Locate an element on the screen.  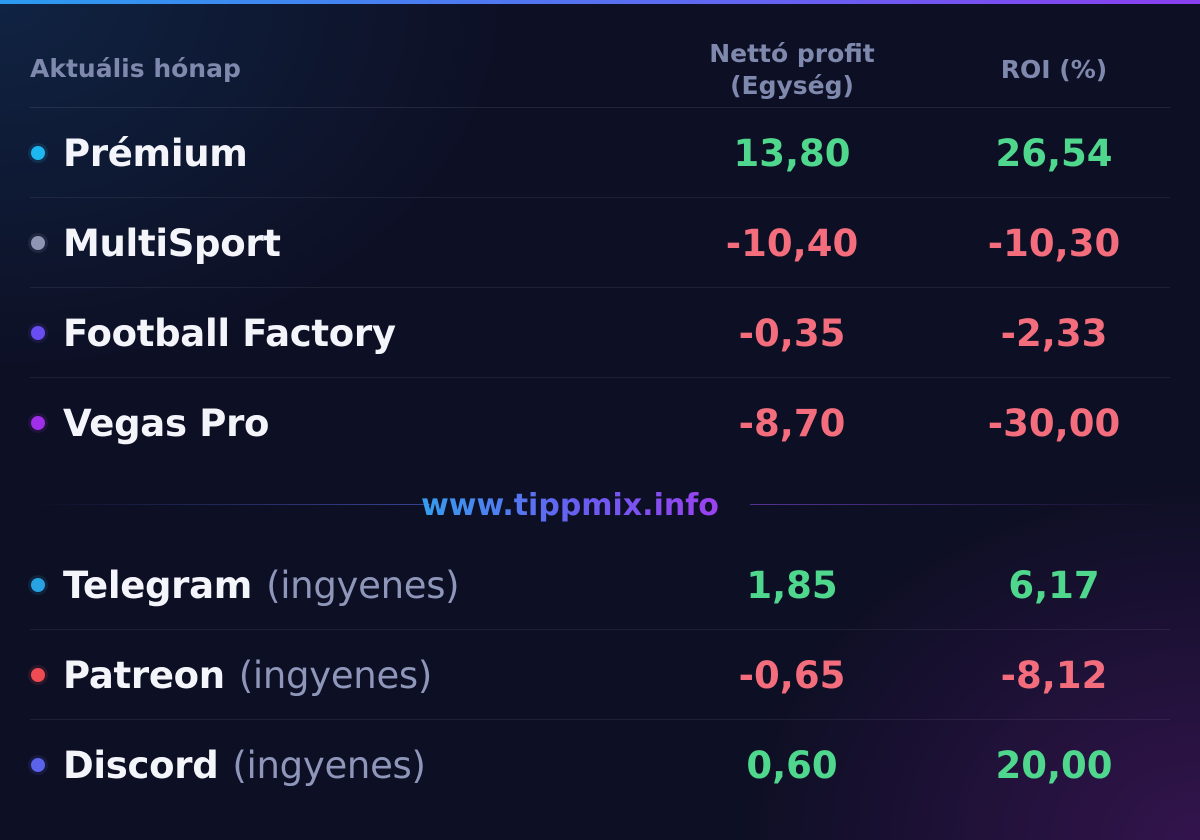
table-row-multisport: MultiSport -10,40 -10,30 is located at coordinates (600, 243).